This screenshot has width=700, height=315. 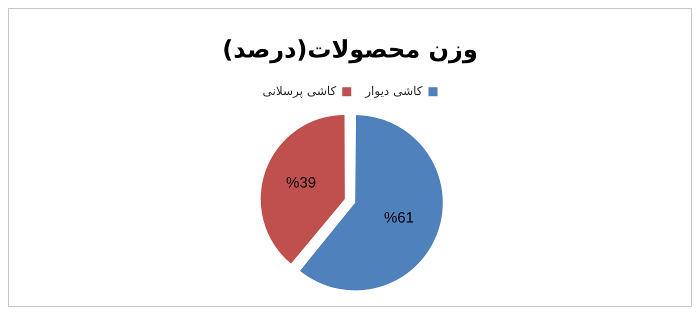 What do you see at coordinates (393, 91) in the screenshot?
I see `legend-label: کاشی دیوار` at bounding box center [393, 91].